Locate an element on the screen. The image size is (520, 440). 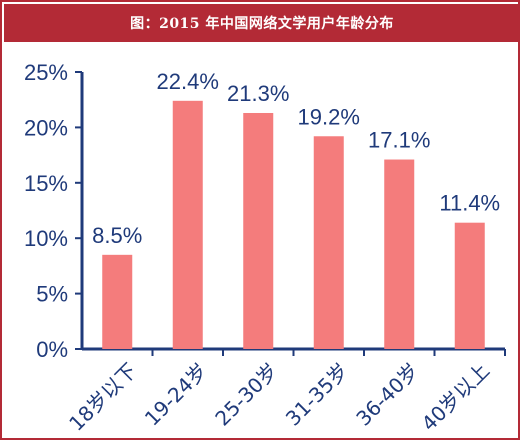
data-label: 19.2% is located at coordinates (329, 116).